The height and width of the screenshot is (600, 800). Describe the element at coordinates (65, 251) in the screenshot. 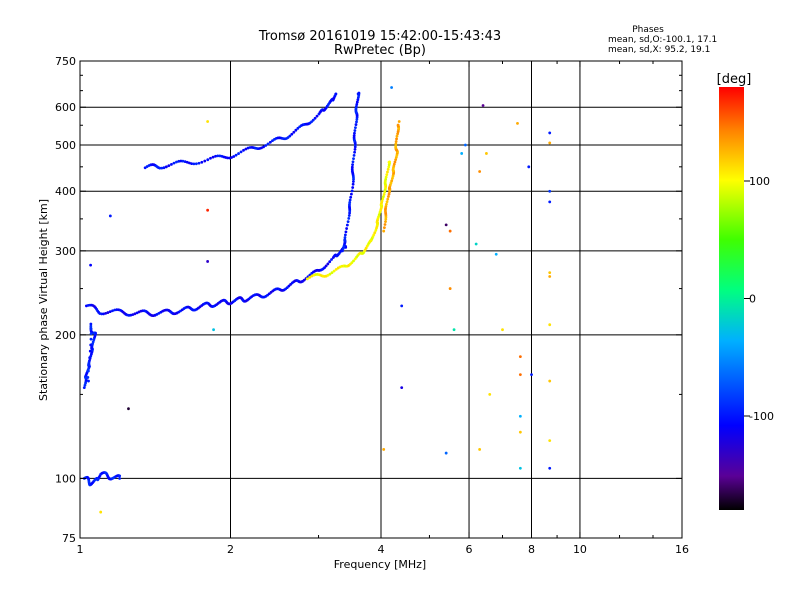

I see `y-tick-label: 300` at that location.